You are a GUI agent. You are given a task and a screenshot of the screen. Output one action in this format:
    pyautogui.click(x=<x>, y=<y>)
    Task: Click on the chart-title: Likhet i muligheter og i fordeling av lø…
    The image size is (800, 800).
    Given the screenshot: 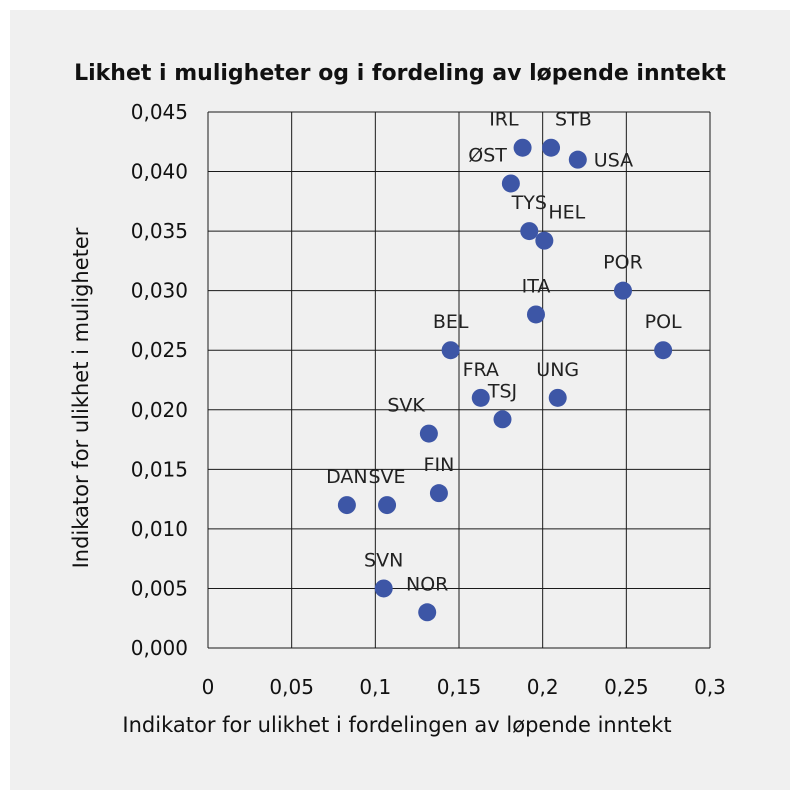 What is the action you would take?
    pyautogui.click(x=400, y=73)
    